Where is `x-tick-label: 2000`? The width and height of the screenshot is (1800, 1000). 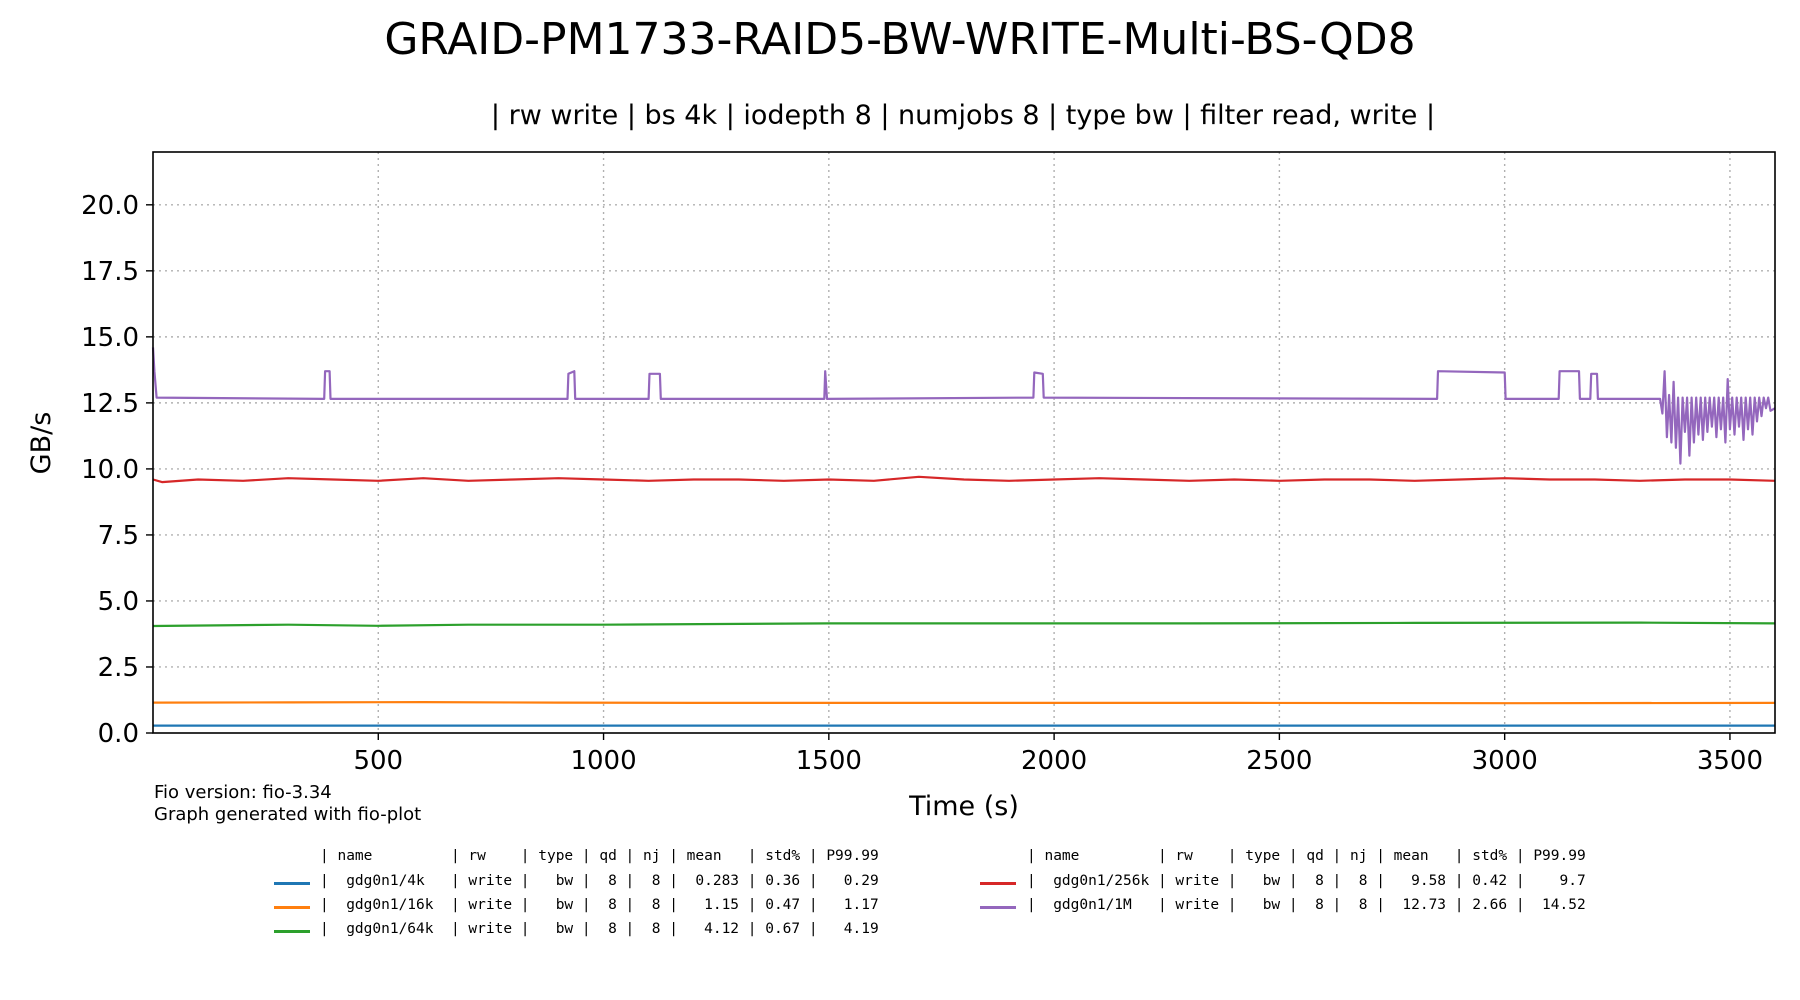 x-tick-label: 2000 is located at coordinates (1054, 761).